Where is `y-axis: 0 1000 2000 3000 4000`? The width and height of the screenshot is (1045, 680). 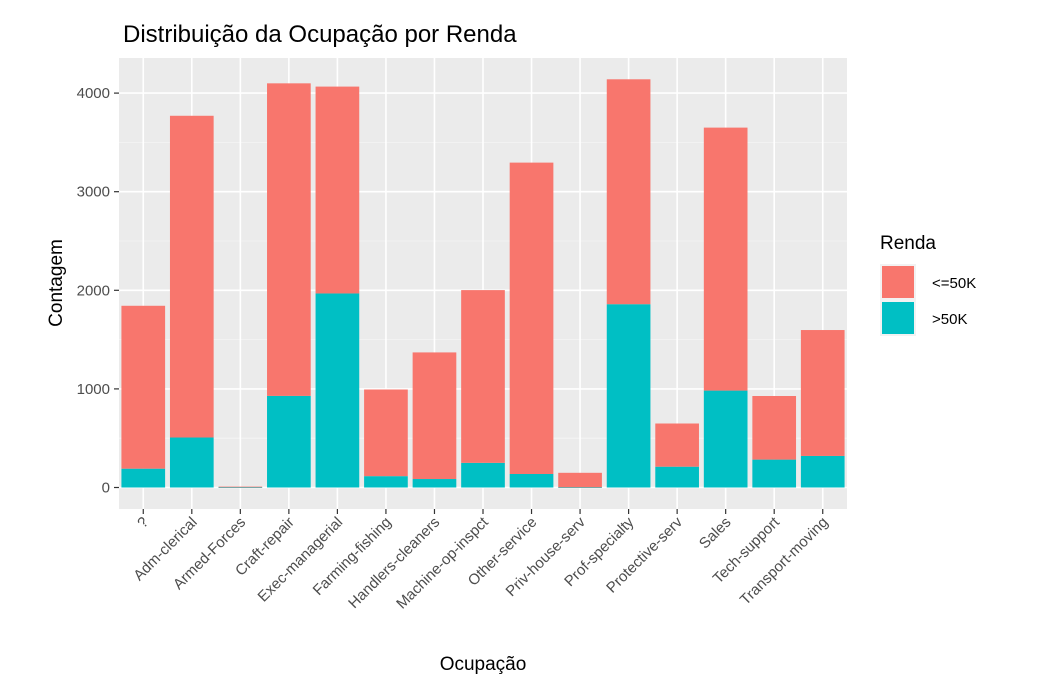
y-axis: 0 1000 2000 3000 4000 is located at coordinates (98, 291).